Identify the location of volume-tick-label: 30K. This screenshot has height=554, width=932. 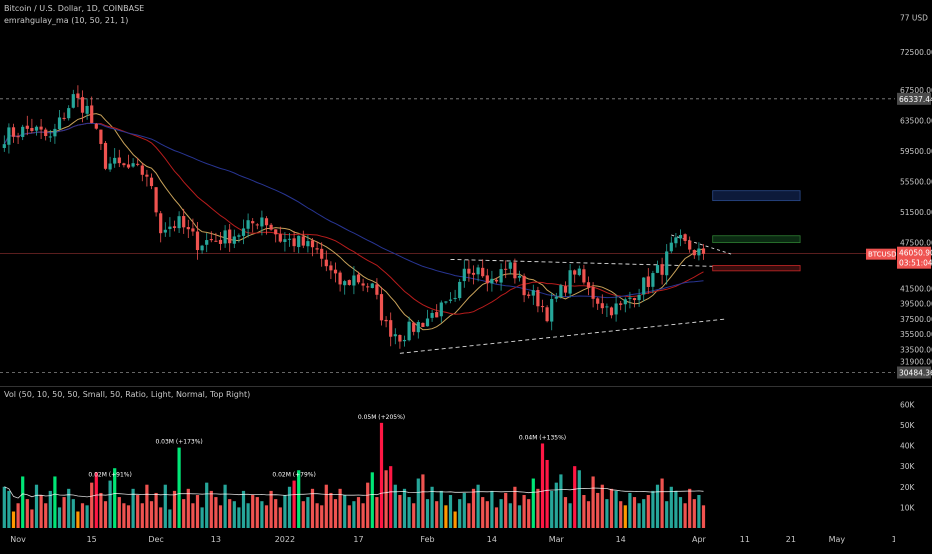
(908, 466).